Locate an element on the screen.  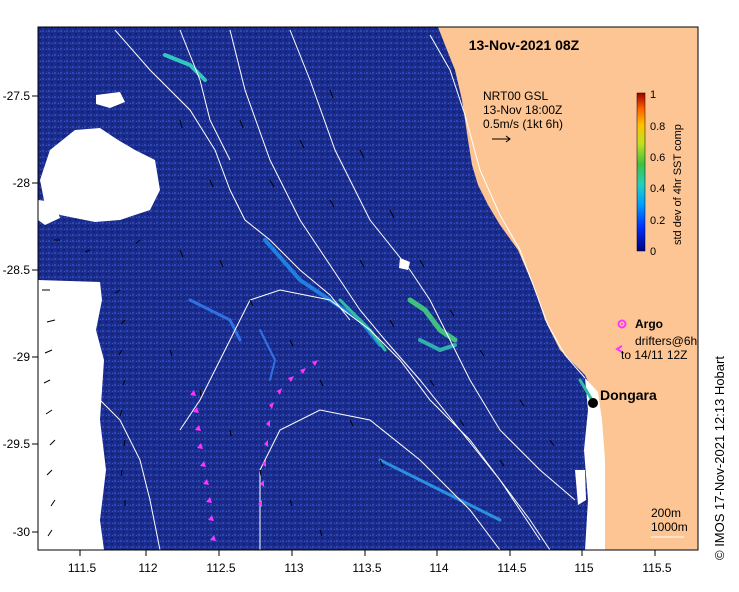
y-tick-label: -28 is located at coordinates (22, 183).